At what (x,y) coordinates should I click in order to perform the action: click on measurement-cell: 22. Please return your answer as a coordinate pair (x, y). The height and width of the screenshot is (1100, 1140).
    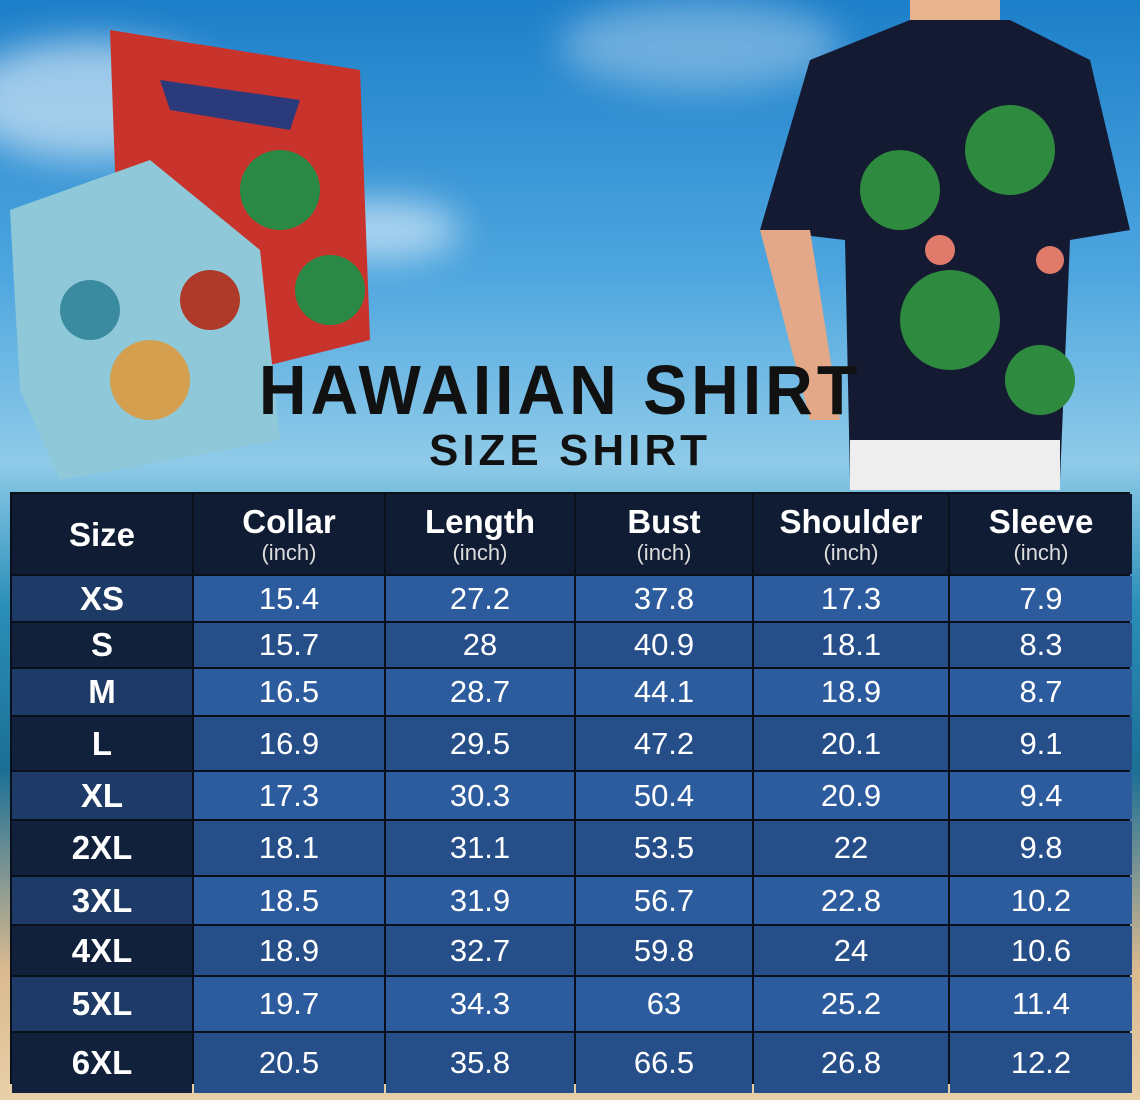
    Looking at the image, I should click on (851, 848).